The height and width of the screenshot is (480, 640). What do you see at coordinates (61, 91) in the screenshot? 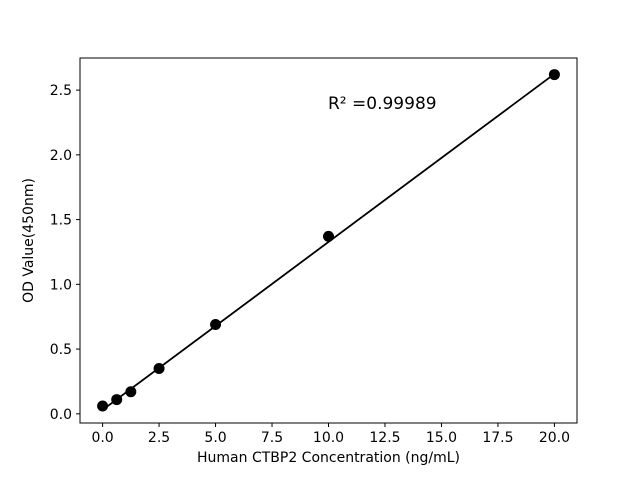
I see `y-tick-label: 2.5` at bounding box center [61, 91].